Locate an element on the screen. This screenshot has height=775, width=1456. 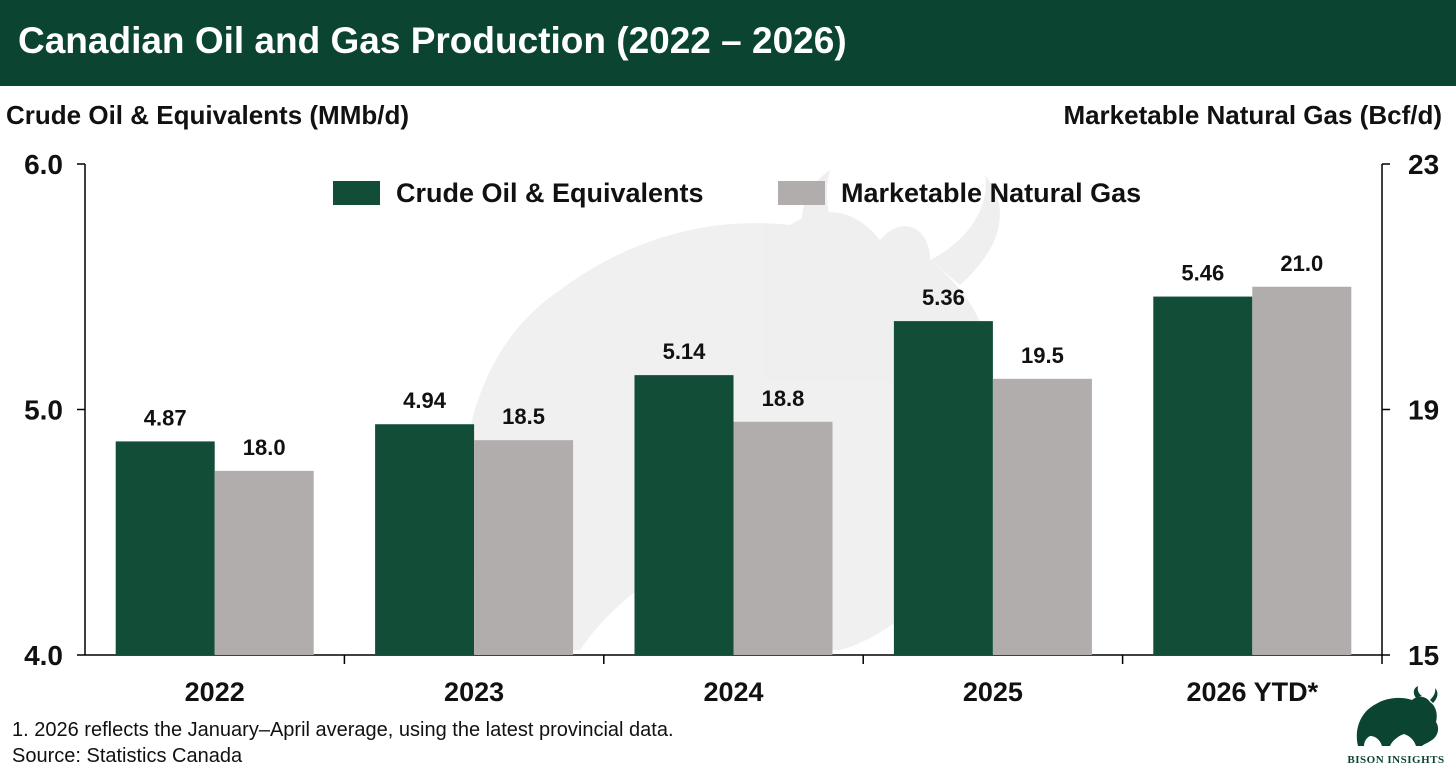
left-tick-label: 4.0 is located at coordinates (43, 655).